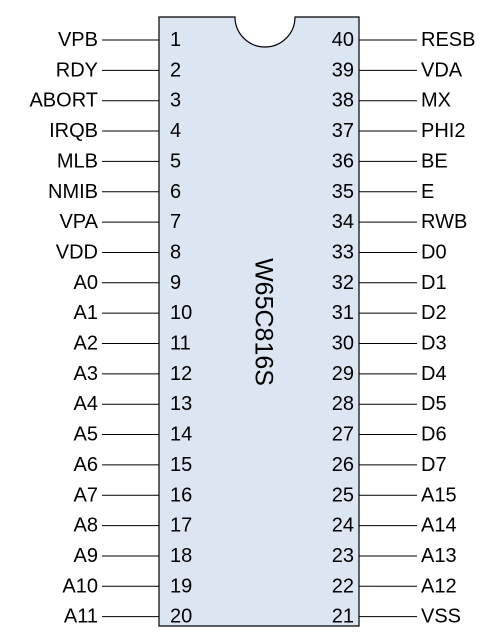 This screenshot has height=641, width=497. Describe the element at coordinates (133, 374) in the screenshot. I see `pin-a3: A3 12` at that location.